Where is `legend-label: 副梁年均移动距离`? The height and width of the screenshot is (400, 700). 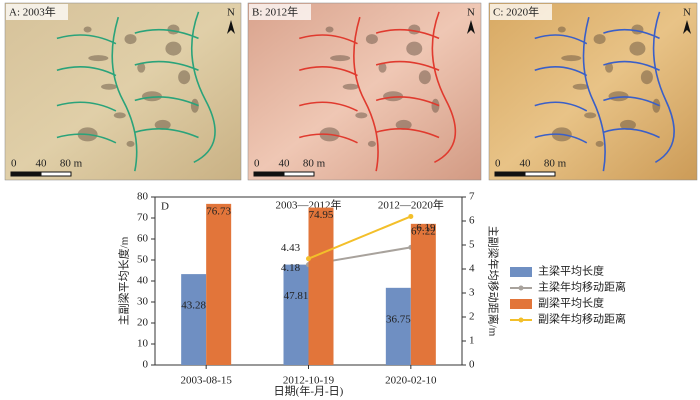
legend-label: 副梁年均移动距离 is located at coordinates (582, 319).